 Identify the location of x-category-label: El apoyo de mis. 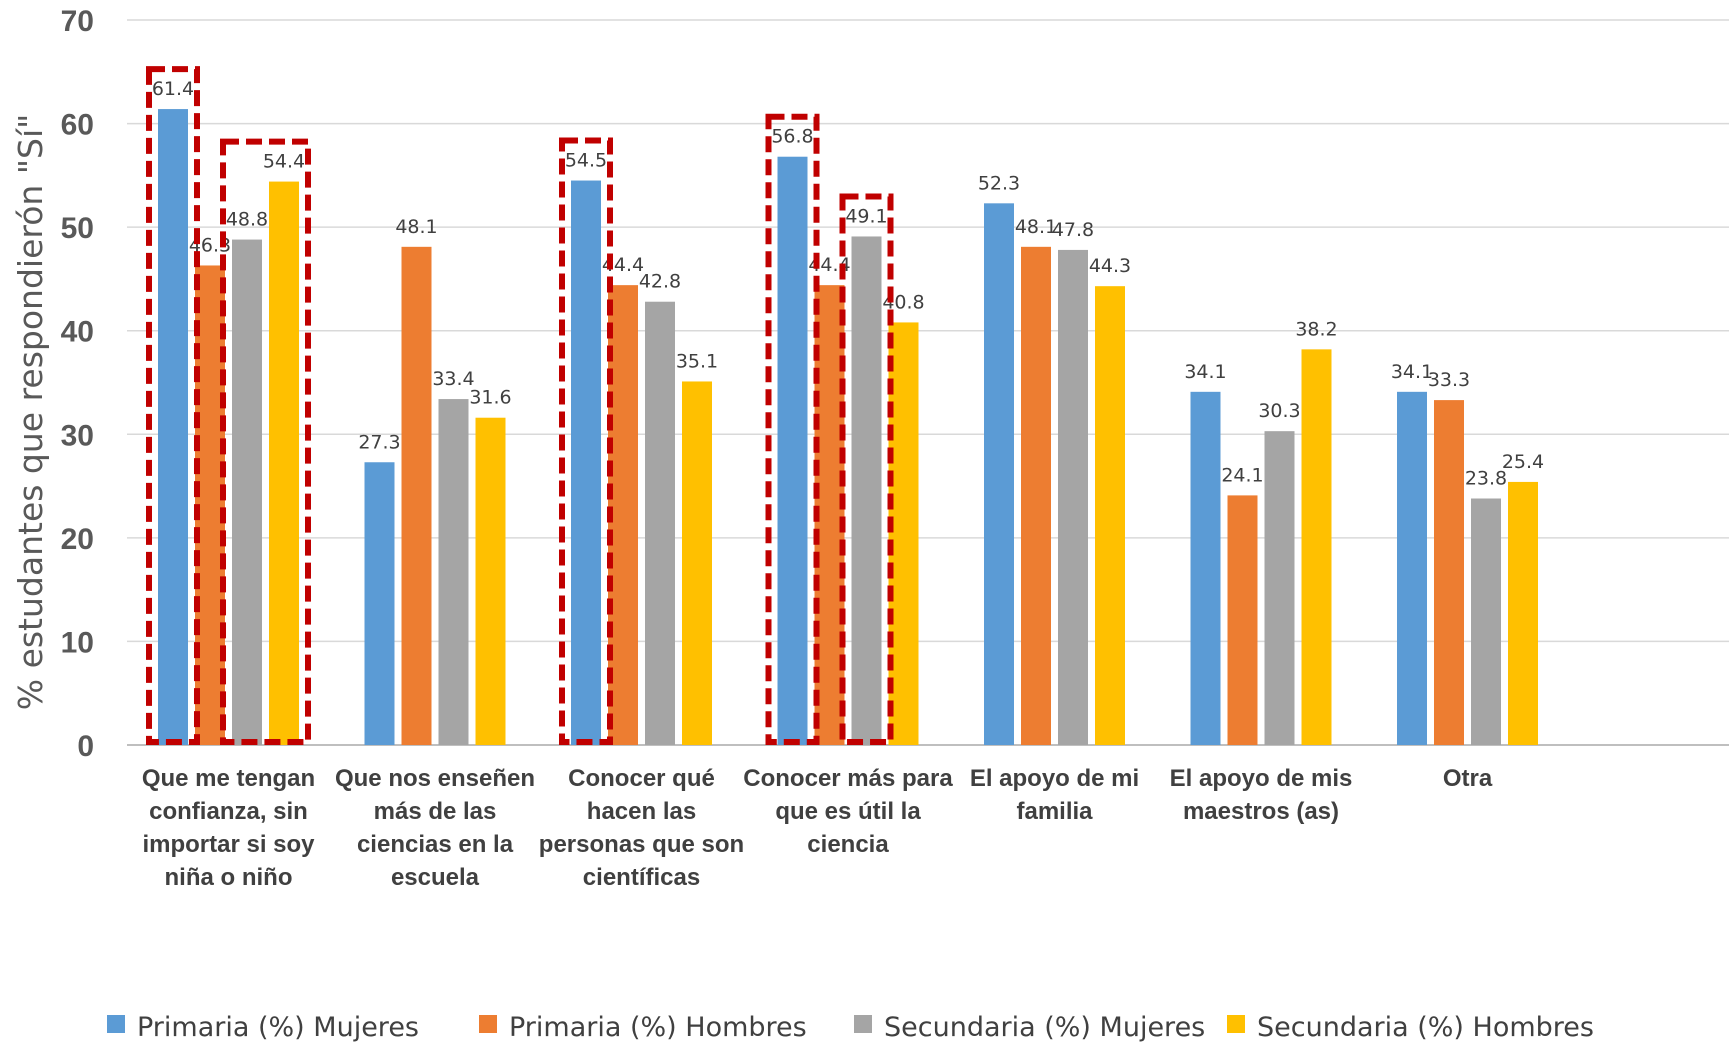
(1261, 778).